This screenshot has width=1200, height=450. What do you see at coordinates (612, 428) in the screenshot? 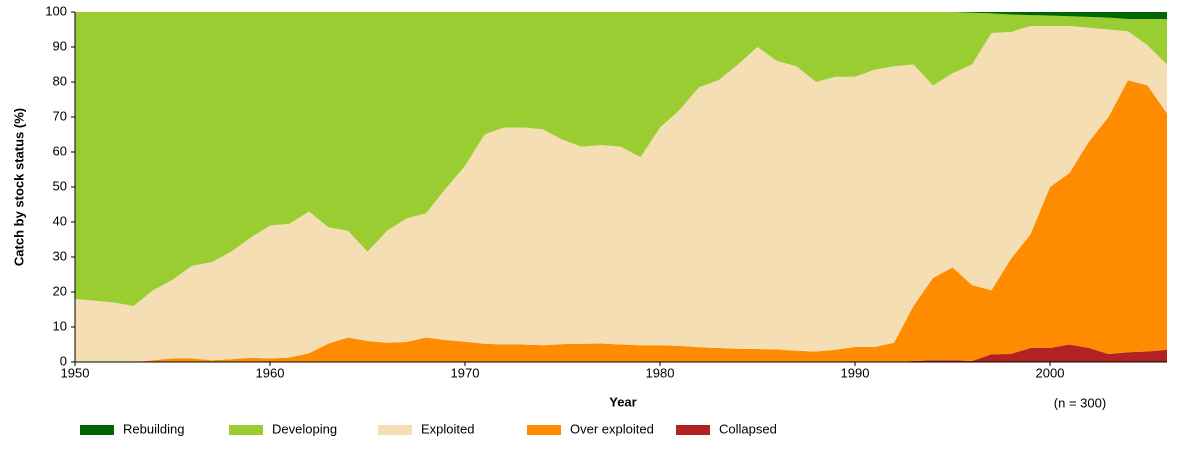
I see `legend-label: Over exploited` at bounding box center [612, 428].